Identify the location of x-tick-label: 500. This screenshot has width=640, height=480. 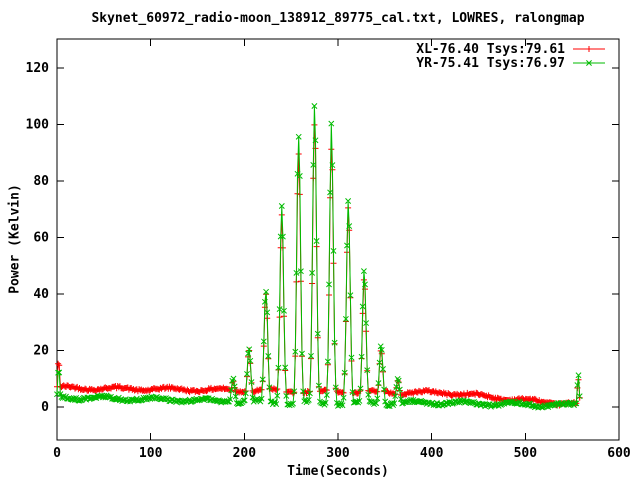
(526, 453).